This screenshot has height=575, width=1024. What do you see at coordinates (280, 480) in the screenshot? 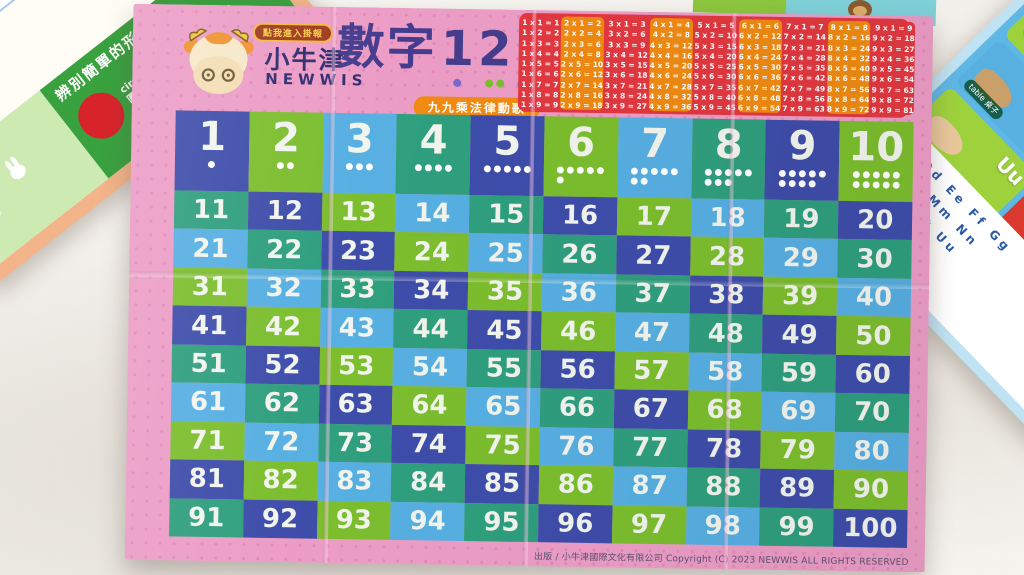
I see `grid-cell-82: 82` at bounding box center [280, 480].